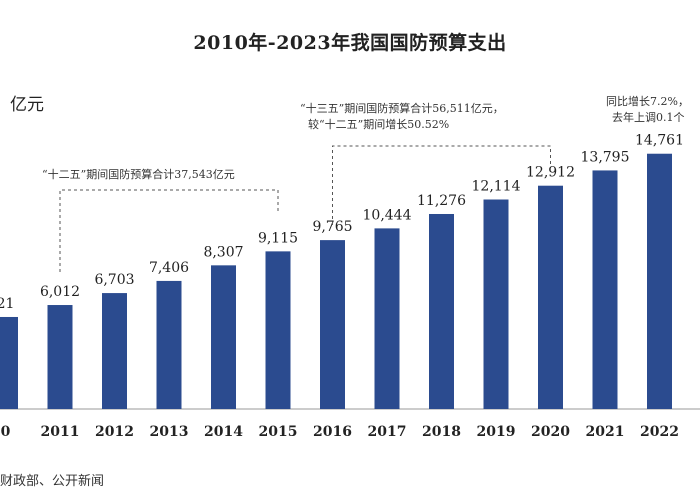 This screenshot has width=700, height=500. I want to click on bar-2014, so click(223, 337).